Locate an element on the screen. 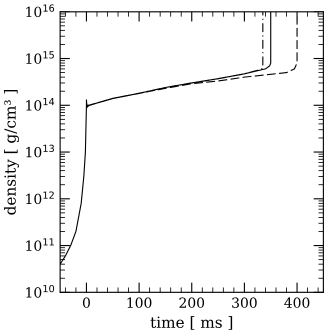 The height and width of the screenshot is (336, 325). y-tick-label: 10$^{10}$ is located at coordinates (40, 291).